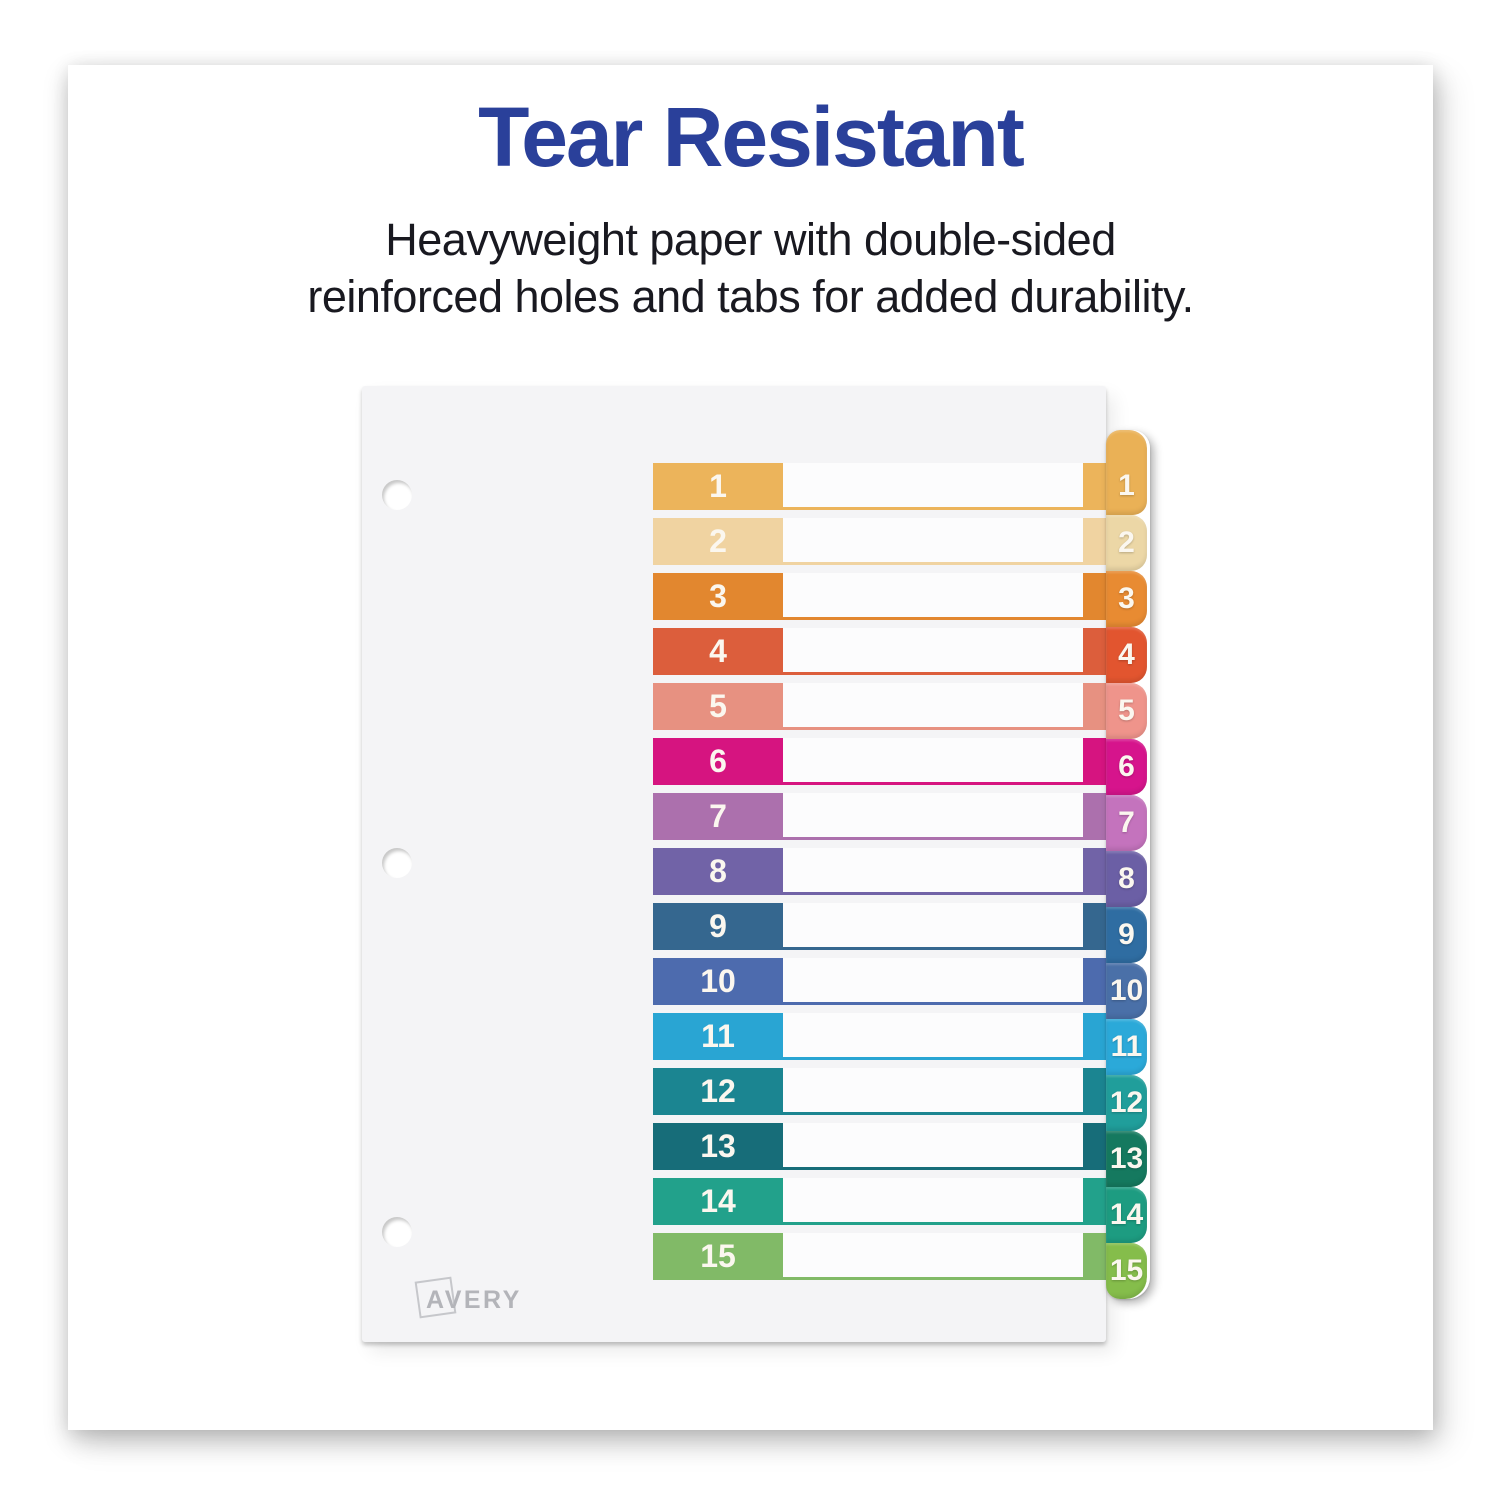  I want to click on table-of-contents-row: 4, so click(879, 651).